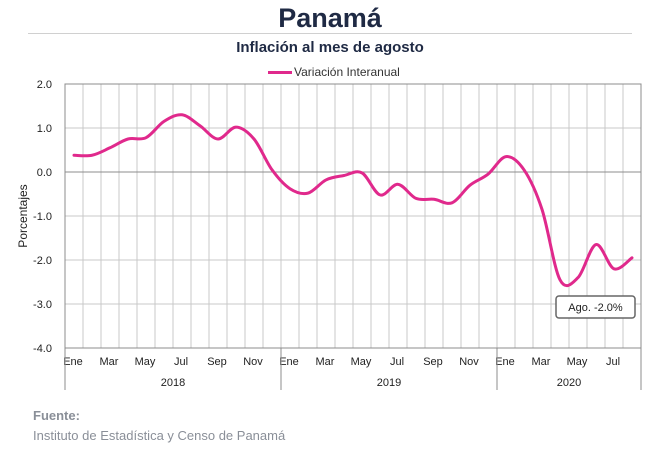  What do you see at coordinates (44, 129) in the screenshot?
I see `y-tick-label: 1.0` at bounding box center [44, 129].